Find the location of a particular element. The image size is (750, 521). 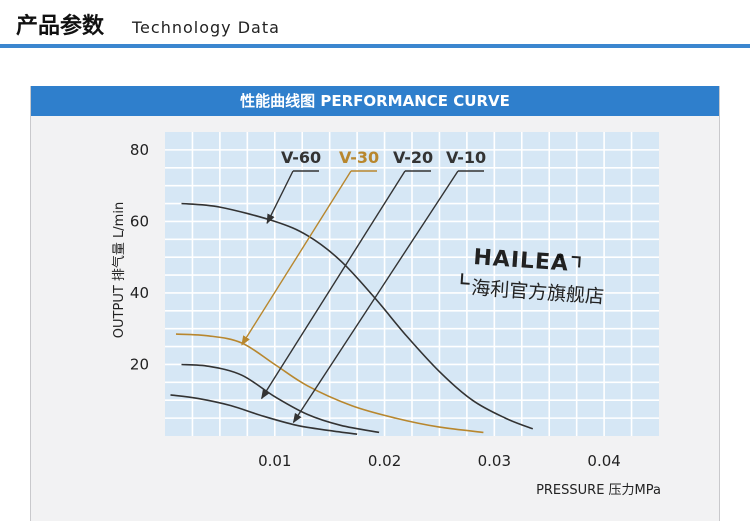

series-label-v-20: V-20 is located at coordinates (413, 157).